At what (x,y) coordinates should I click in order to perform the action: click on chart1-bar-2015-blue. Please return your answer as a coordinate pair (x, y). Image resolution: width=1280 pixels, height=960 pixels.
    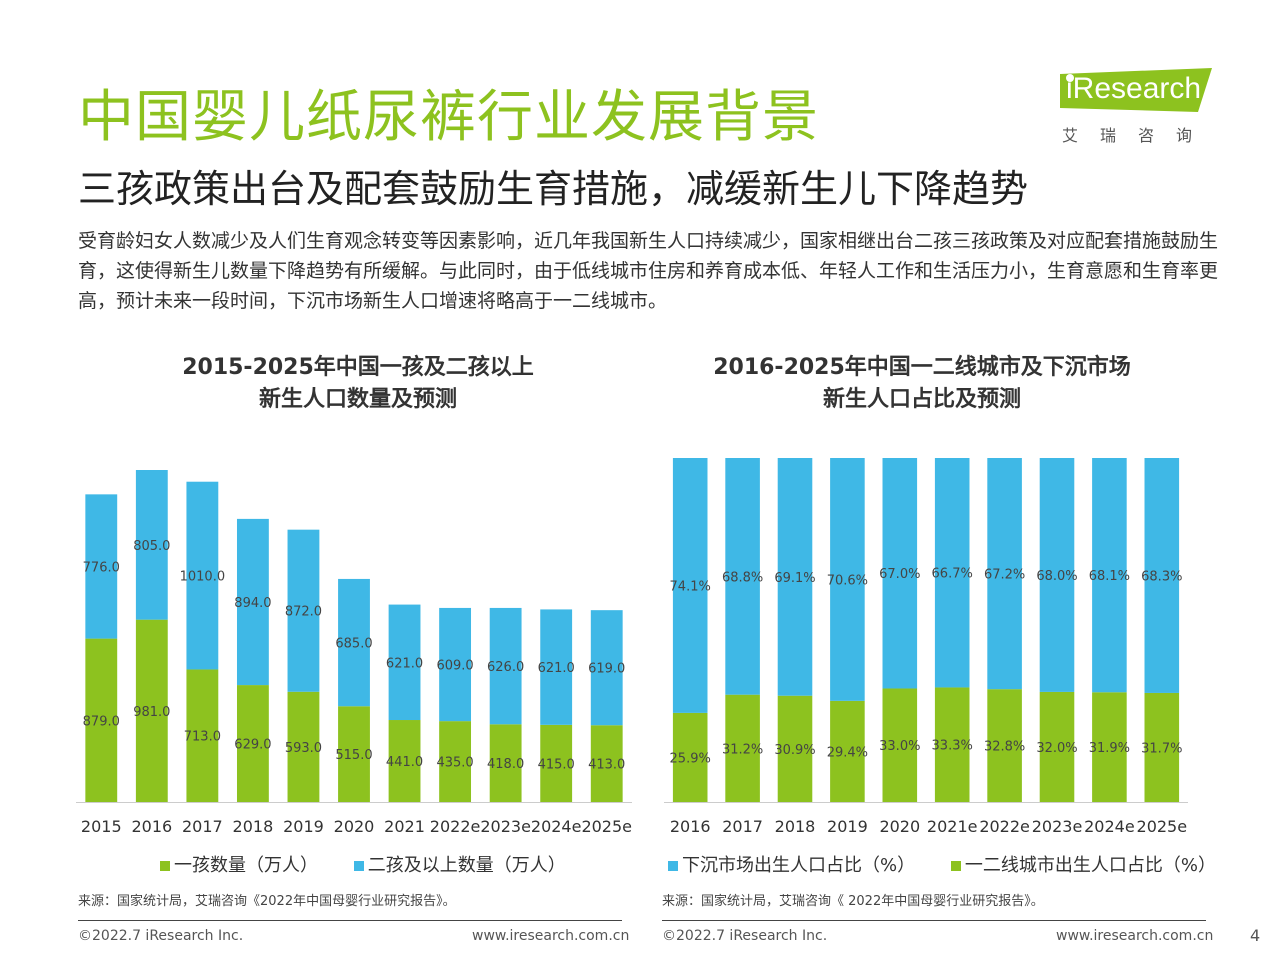
    Looking at the image, I should click on (101, 566).